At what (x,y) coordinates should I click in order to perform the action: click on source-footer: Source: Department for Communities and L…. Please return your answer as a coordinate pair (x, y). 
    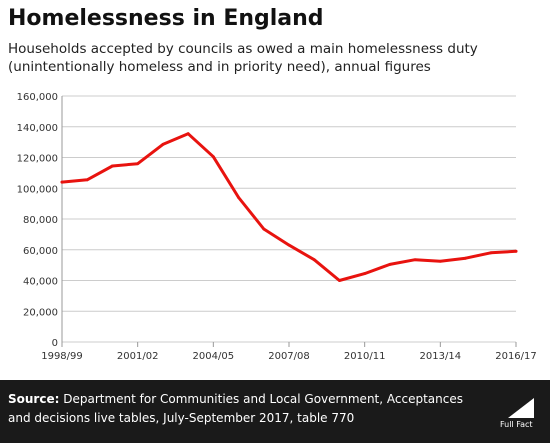
    Looking at the image, I should click on (275, 411).